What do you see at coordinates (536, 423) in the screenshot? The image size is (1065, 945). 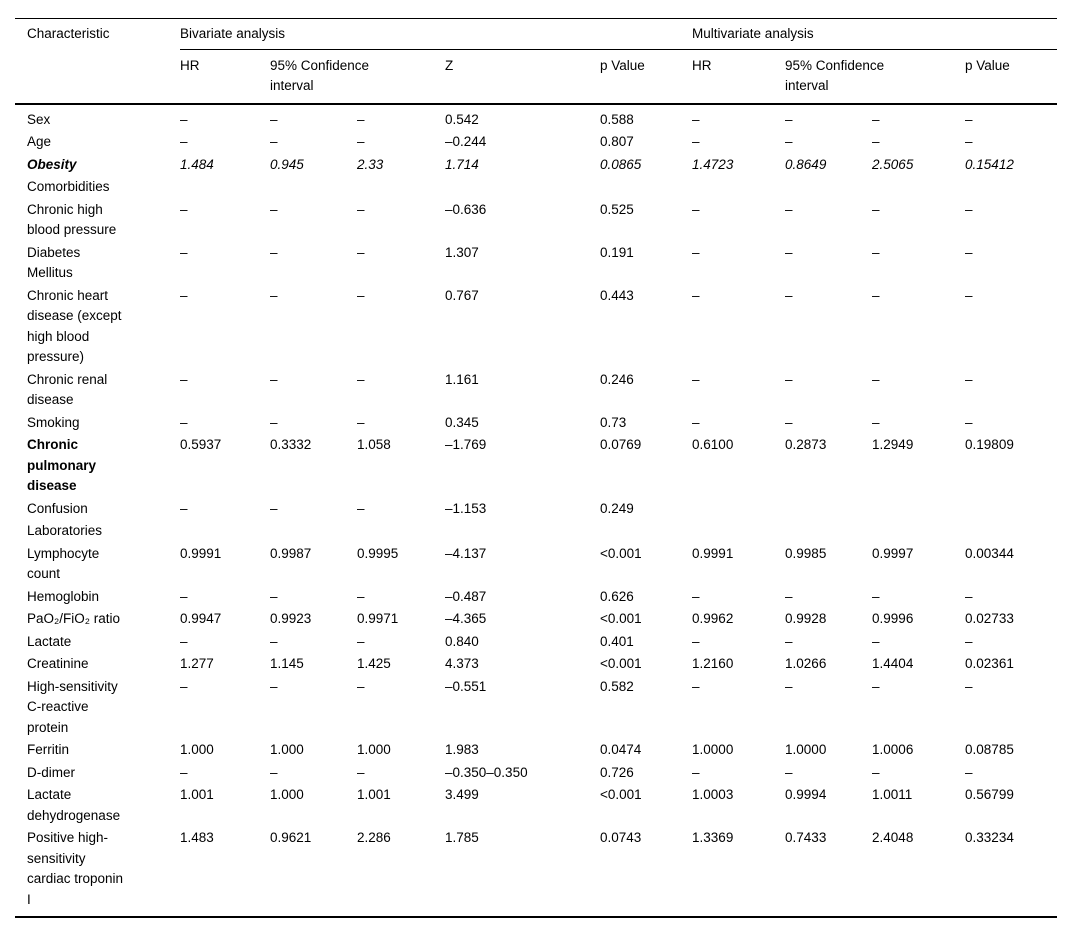 I see `table-row: Smoking – – – 0.345 0.73 – – – –` at bounding box center [536, 423].